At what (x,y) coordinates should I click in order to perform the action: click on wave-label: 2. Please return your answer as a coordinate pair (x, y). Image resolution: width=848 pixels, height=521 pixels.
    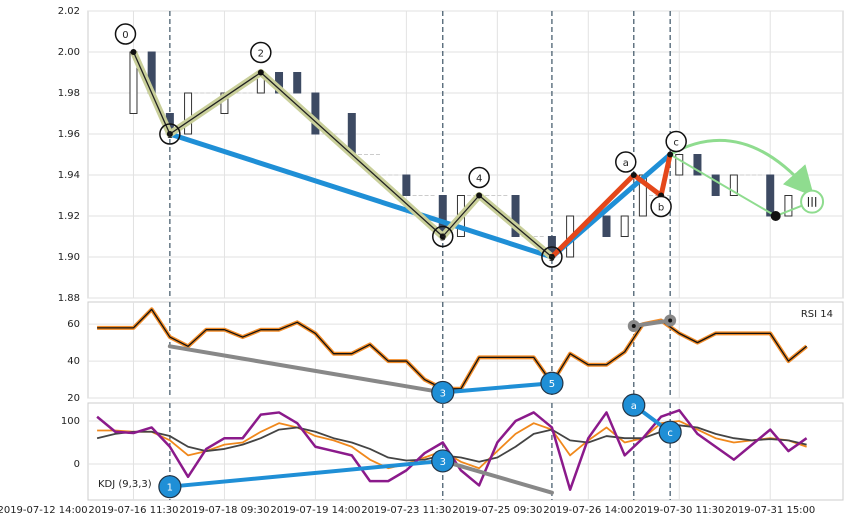
    Looking at the image, I should click on (261, 54).